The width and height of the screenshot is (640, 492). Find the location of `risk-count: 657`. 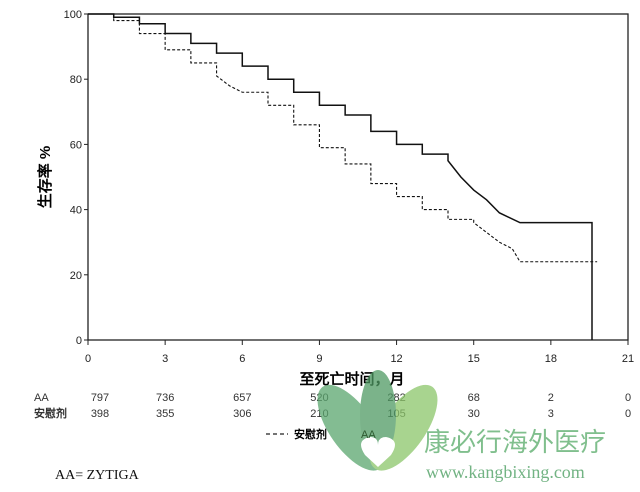

risk-count: 657 is located at coordinates (242, 398).